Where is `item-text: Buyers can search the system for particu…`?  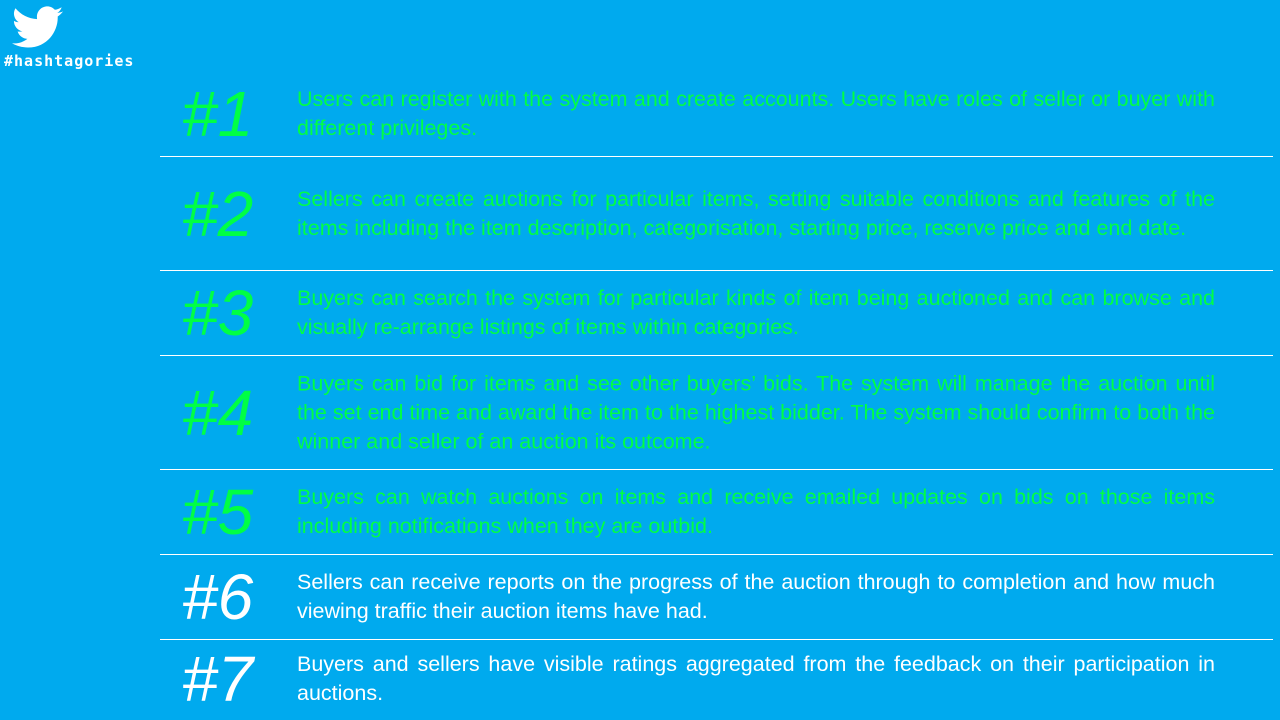 item-text: Buyers can search the system for particu… is located at coordinates (756, 312).